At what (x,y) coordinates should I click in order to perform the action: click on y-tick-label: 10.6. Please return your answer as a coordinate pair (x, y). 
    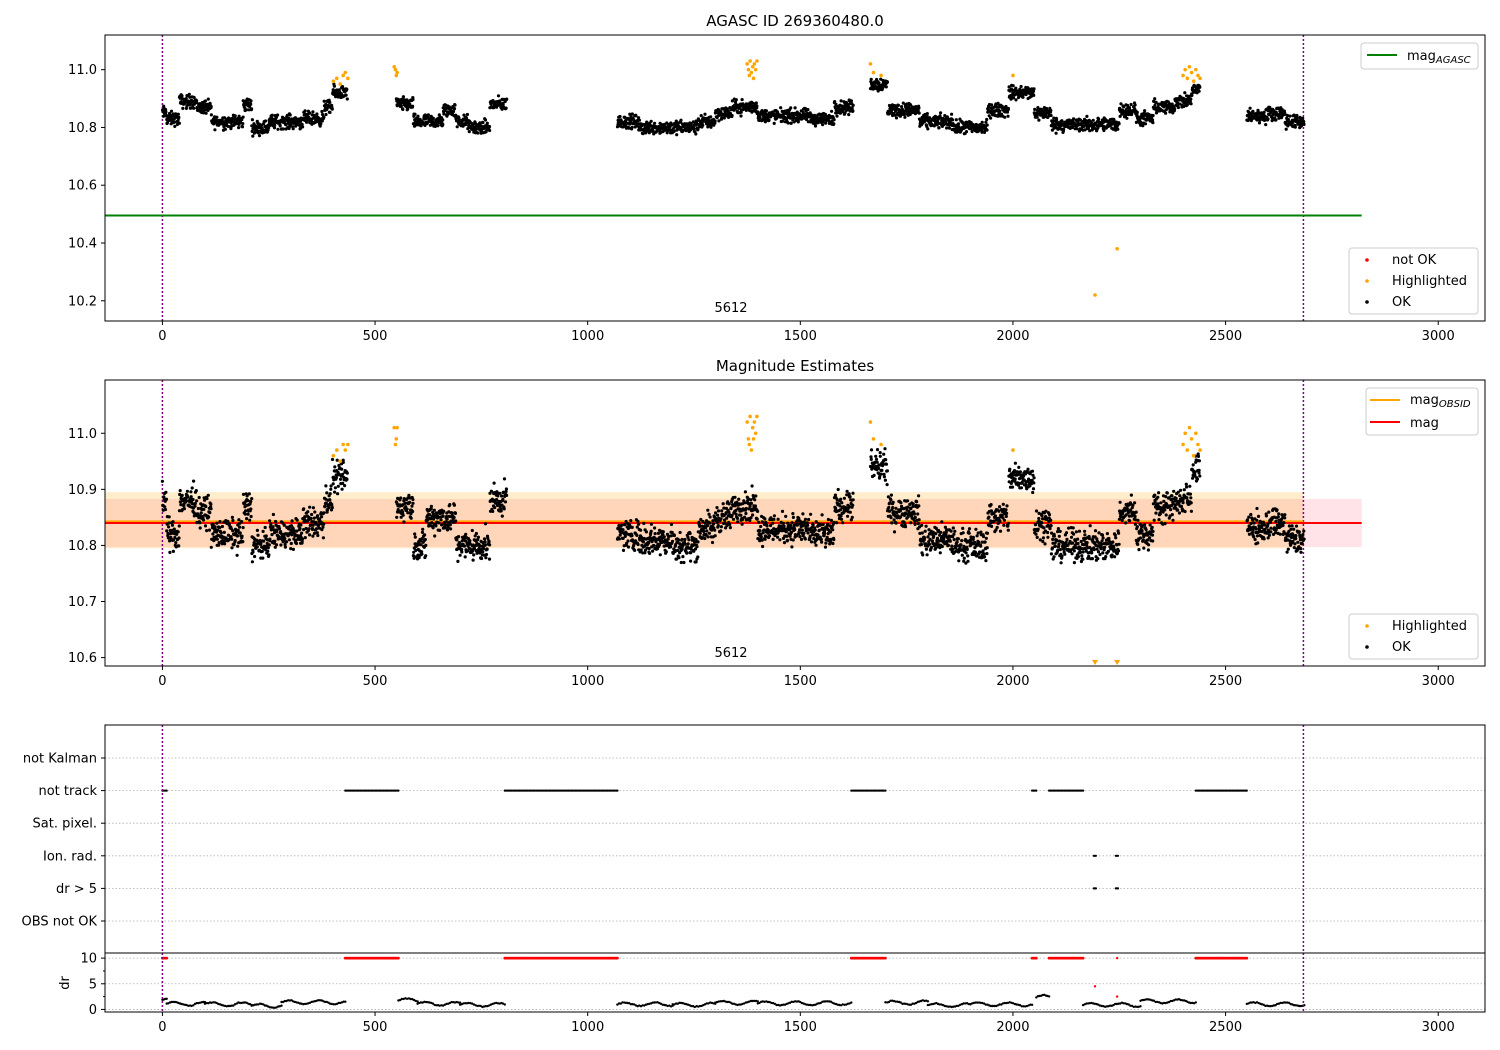
    Looking at the image, I should click on (82, 186).